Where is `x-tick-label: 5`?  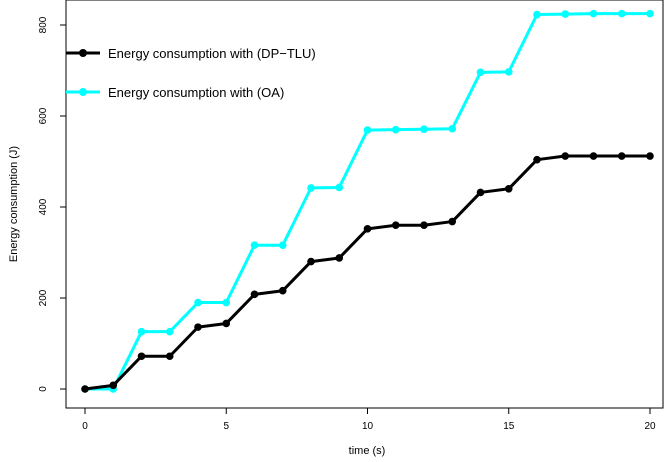
x-tick-label: 5 is located at coordinates (226, 426).